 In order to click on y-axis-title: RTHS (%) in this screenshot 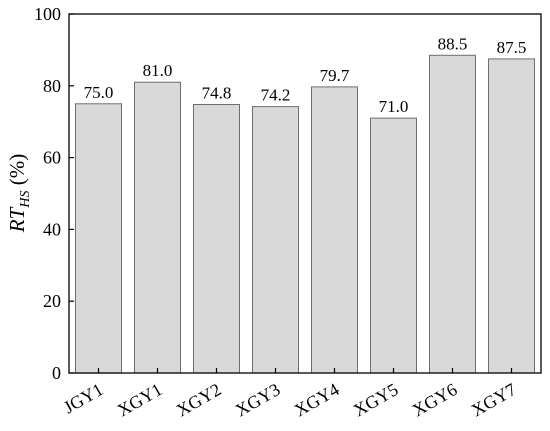, I will do `click(19, 193)`.